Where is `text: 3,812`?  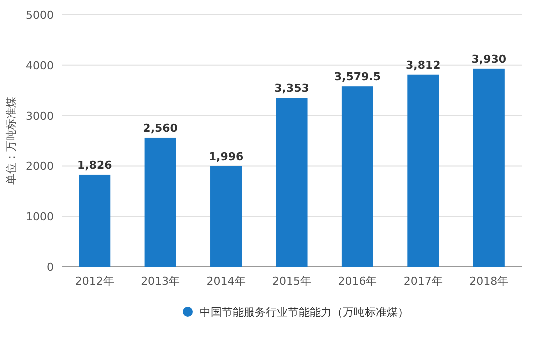 text: 3,812 is located at coordinates (423, 65).